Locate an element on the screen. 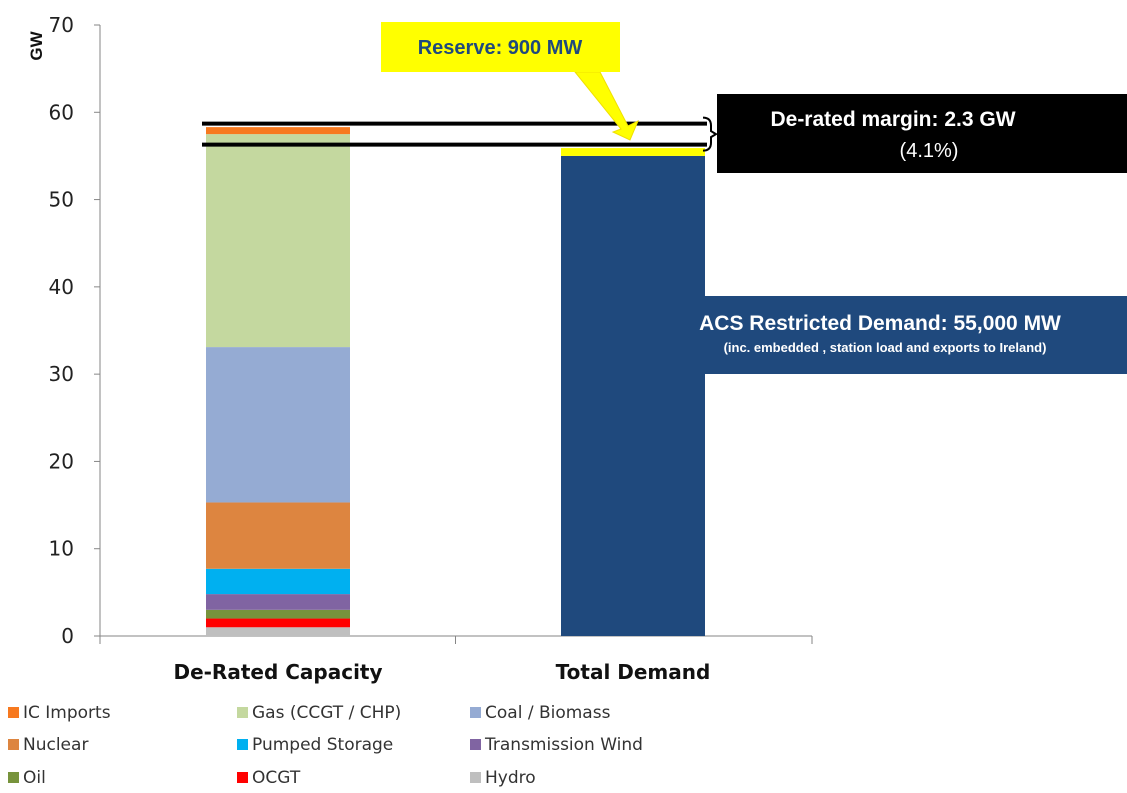  y-tick-label: 40 is located at coordinates (61, 287).